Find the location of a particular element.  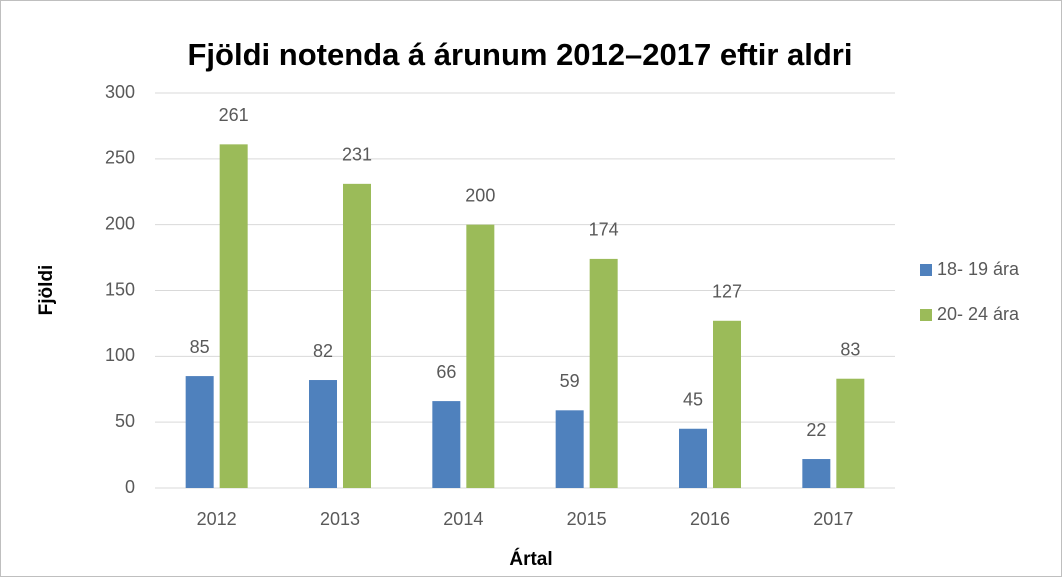

y-tick-label: 50 is located at coordinates (125, 421).